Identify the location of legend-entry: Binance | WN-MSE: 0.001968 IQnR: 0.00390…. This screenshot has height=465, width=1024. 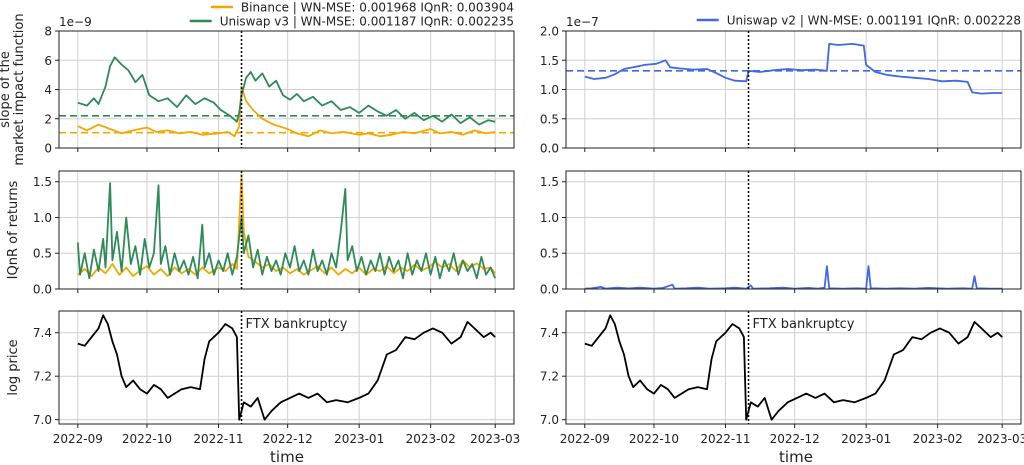
(362, 8).